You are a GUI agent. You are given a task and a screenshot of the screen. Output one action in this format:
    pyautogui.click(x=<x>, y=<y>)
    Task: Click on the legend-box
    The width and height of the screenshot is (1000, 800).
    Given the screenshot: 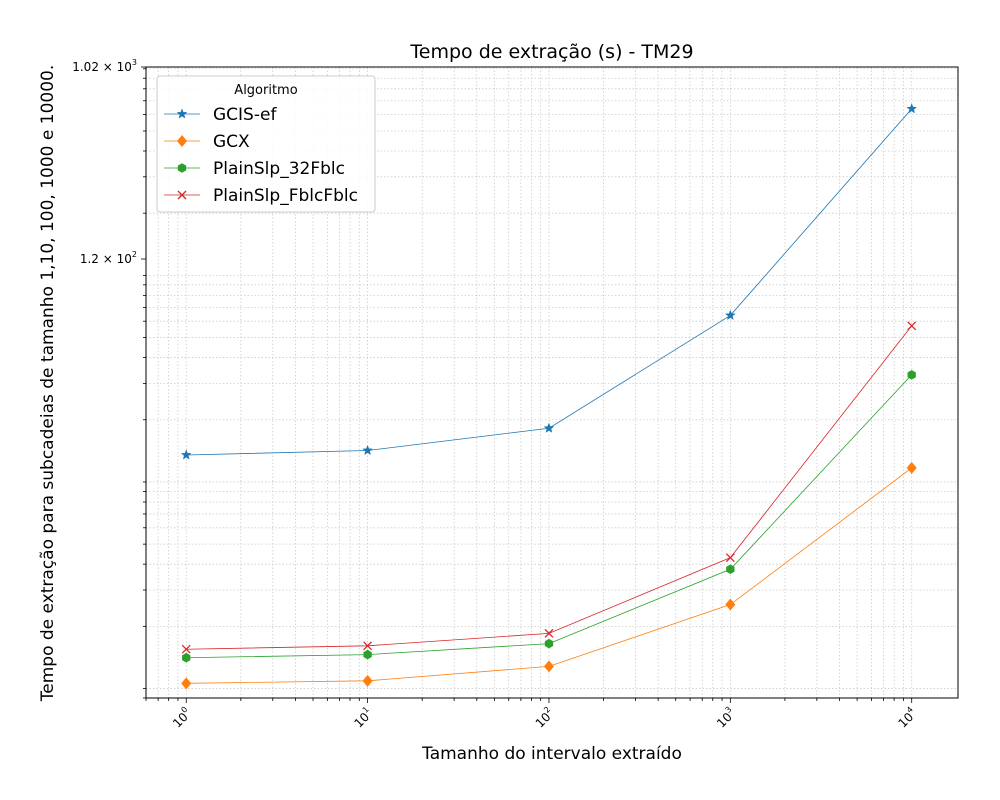 What is the action you would take?
    pyautogui.click(x=266, y=144)
    